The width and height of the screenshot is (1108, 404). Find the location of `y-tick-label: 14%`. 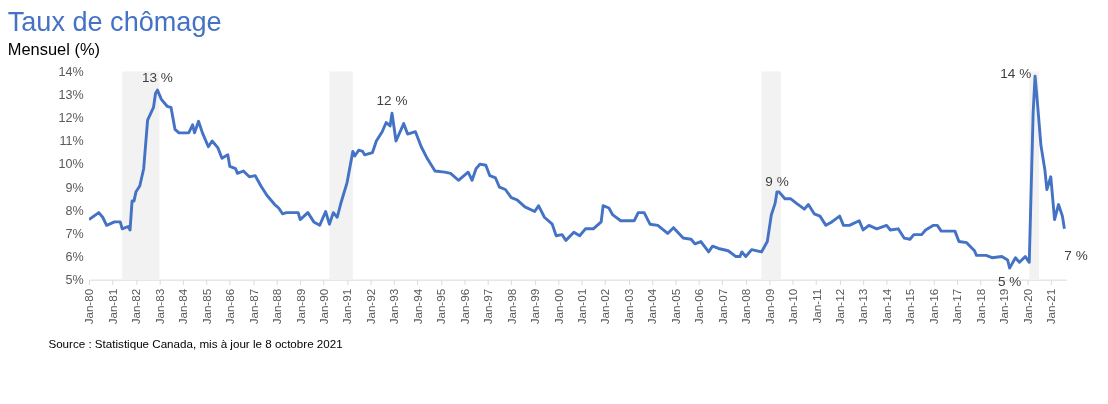

y-tick-label: 14% is located at coordinates (71, 71).